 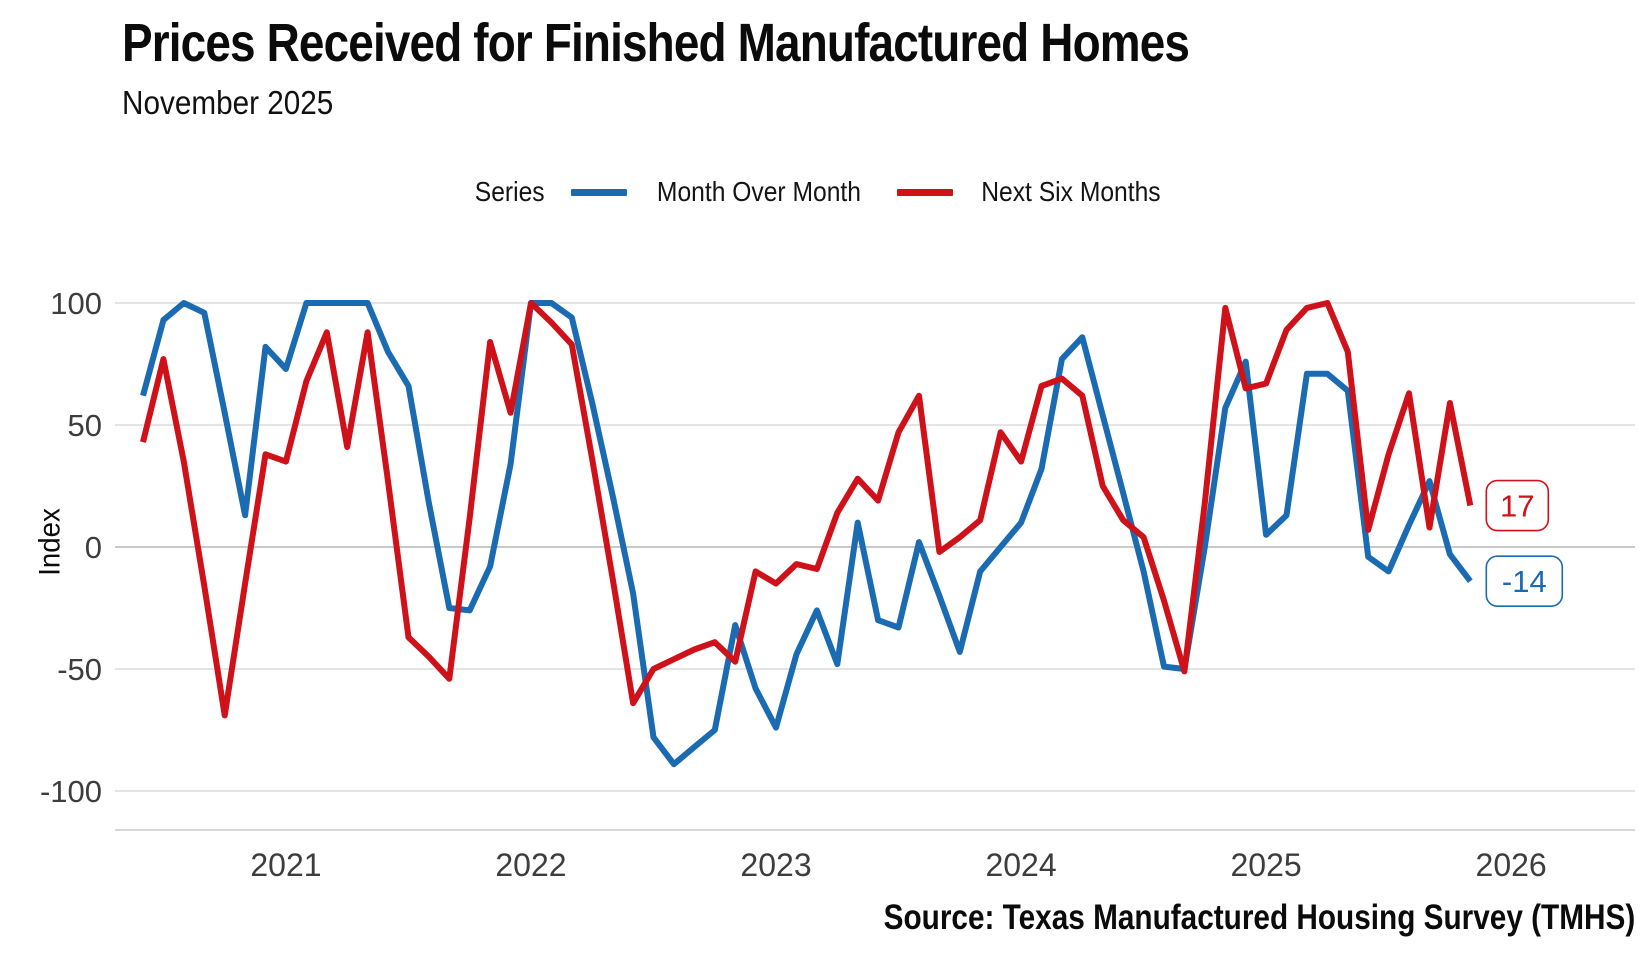 I want to click on x-tick-label-2021: 2021, so click(x=285, y=865).